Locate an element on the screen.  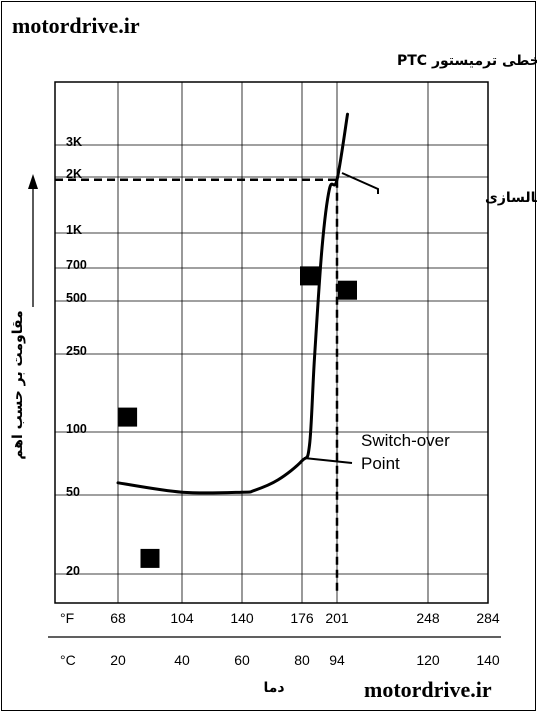
y-tick-label: 1K is located at coordinates (74, 230).